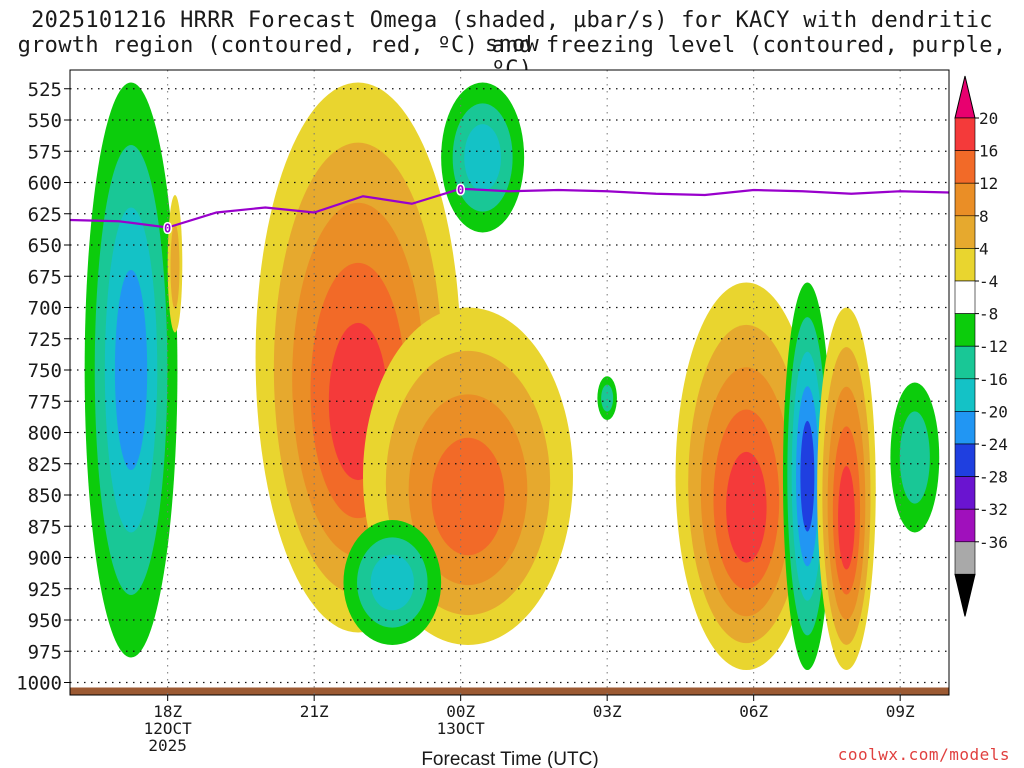 The image size is (1024, 768). Describe the element at coordinates (993, 444) in the screenshot. I see `colorbar-label: -24` at that location.